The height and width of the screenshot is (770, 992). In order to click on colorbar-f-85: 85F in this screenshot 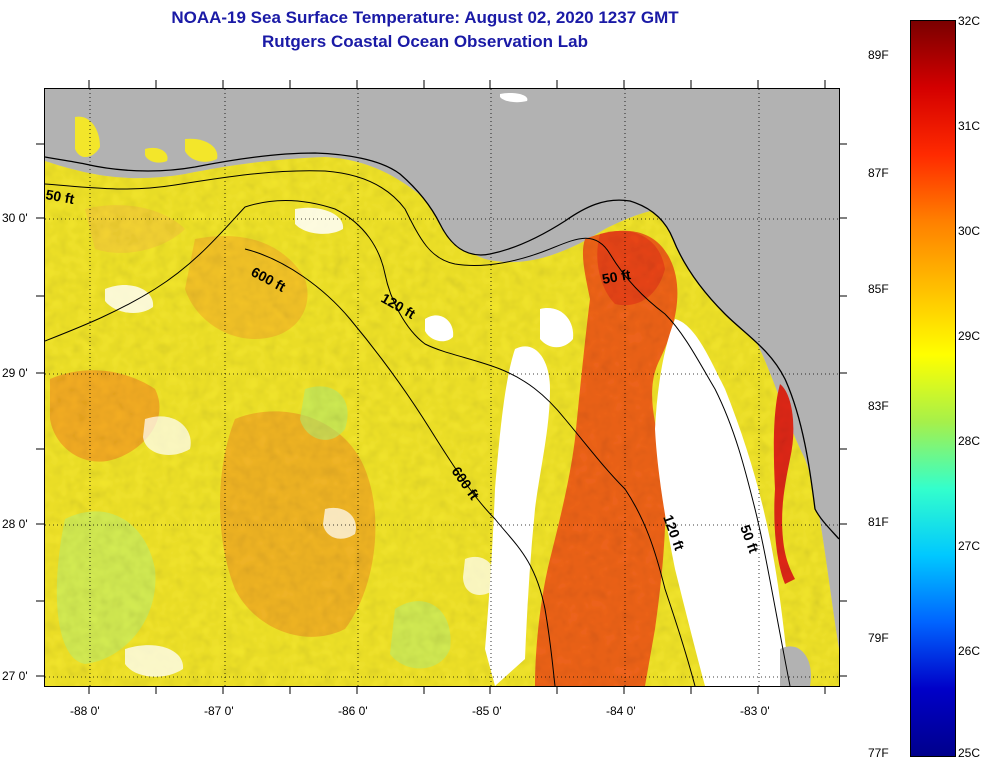, I will do `click(878, 289)`.